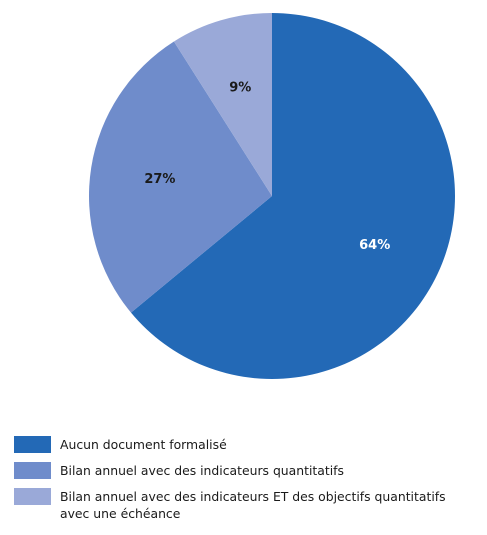 Image resolution: width=487 pixels, height=535 pixels. What do you see at coordinates (222, 104) in the screenshot?
I see `pie-slice` at bounding box center [222, 104].